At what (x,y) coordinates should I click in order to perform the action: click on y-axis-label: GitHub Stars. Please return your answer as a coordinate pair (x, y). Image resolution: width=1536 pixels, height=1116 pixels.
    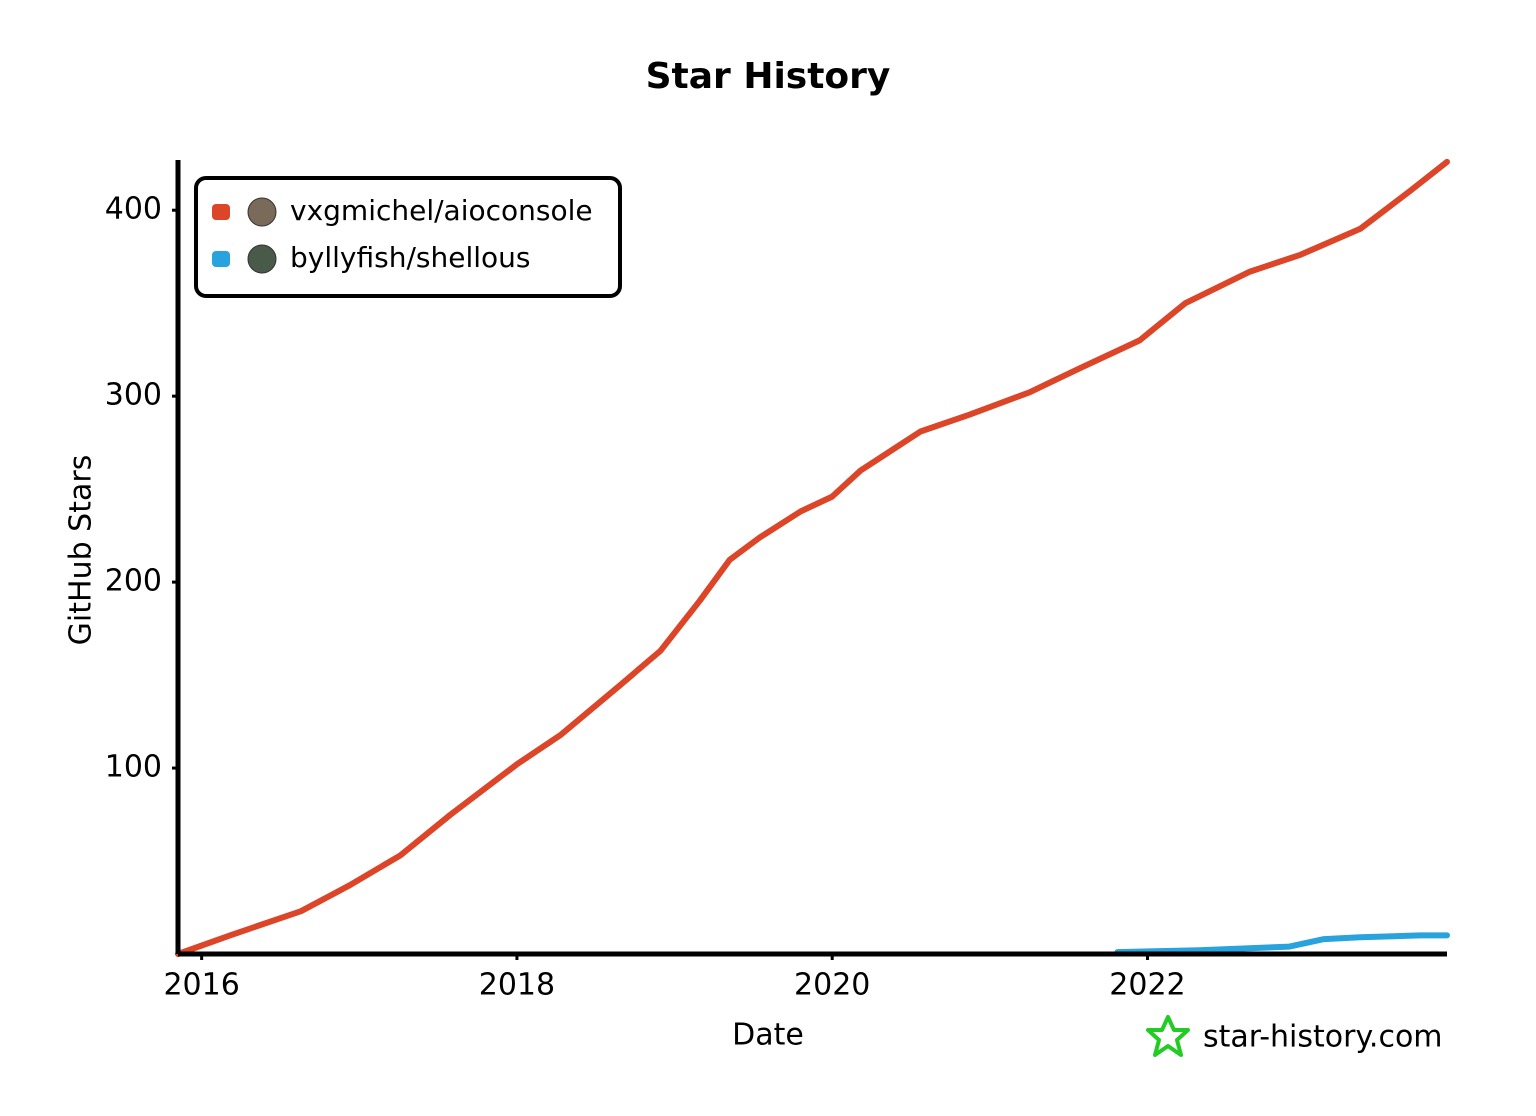
    Looking at the image, I should click on (81, 550).